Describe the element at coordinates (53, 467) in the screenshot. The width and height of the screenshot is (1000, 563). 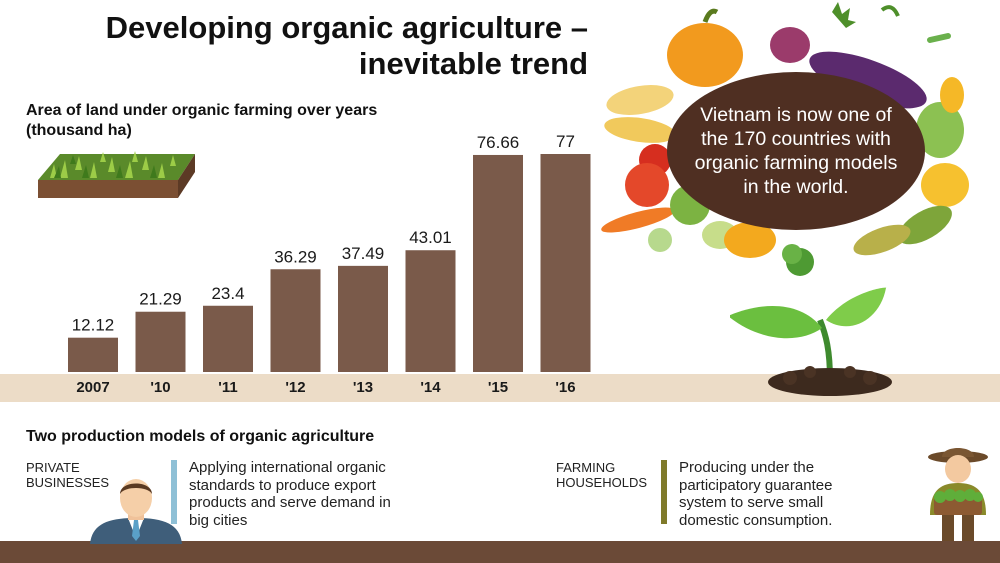
I see `private-name-line-1: PRIVATE` at that location.